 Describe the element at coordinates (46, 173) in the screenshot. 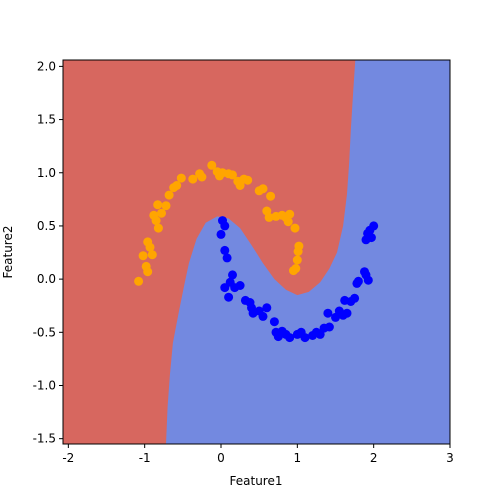

I see `y-tick-label-5: 1.0` at that location.